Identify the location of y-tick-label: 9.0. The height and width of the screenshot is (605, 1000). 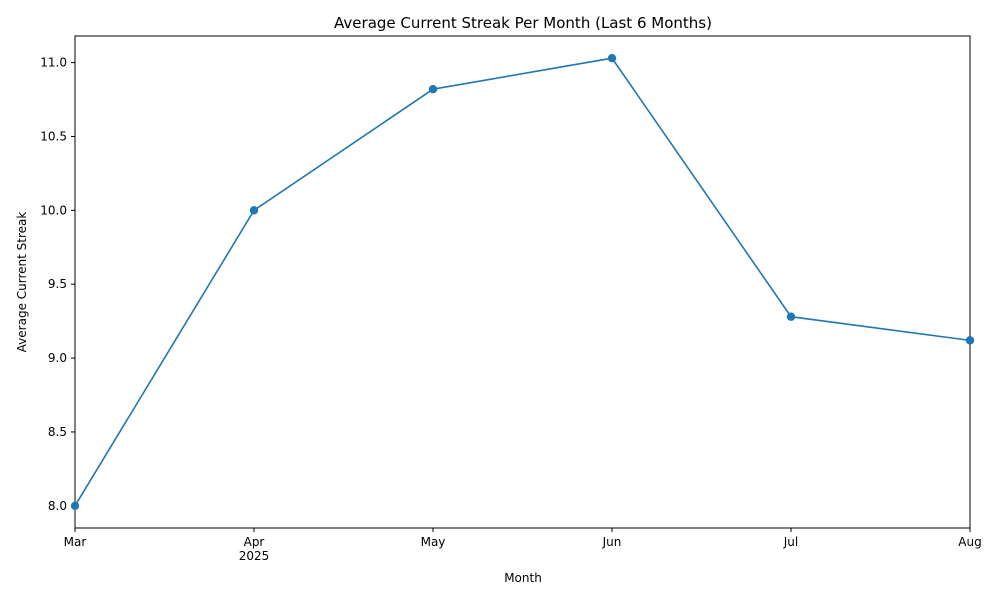
(57, 358).